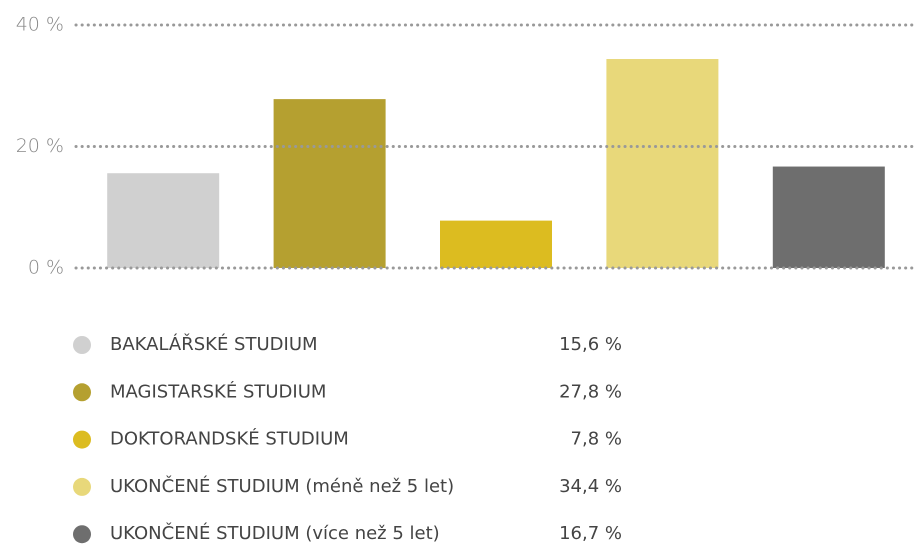 The image size is (915, 547). What do you see at coordinates (590, 533) in the screenshot?
I see `value-label: 16,7 %` at bounding box center [590, 533].